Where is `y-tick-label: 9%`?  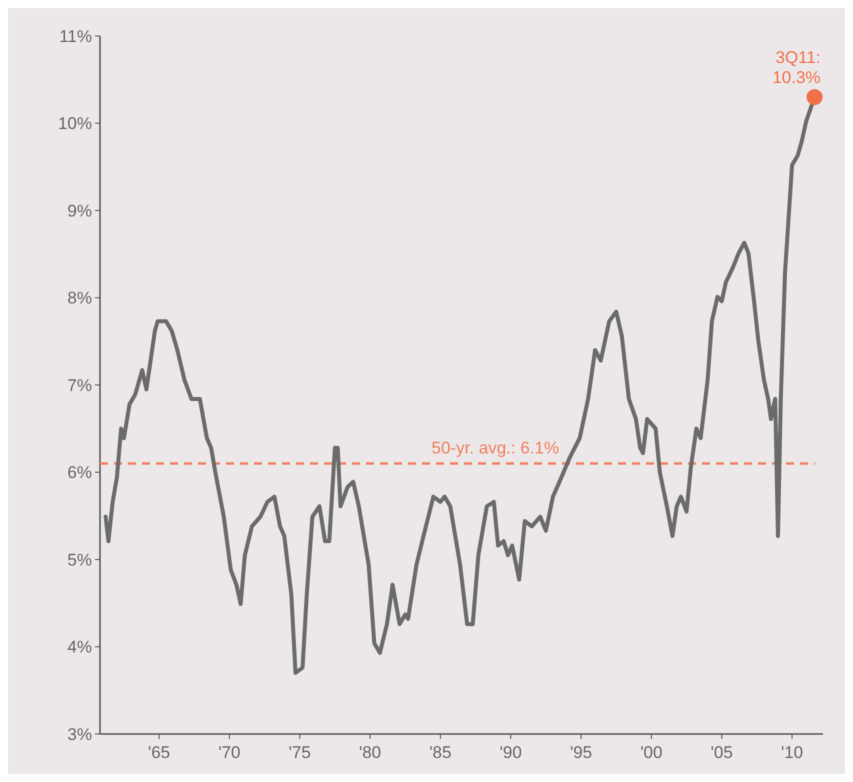 y-tick-label: 9% is located at coordinates (79, 210).